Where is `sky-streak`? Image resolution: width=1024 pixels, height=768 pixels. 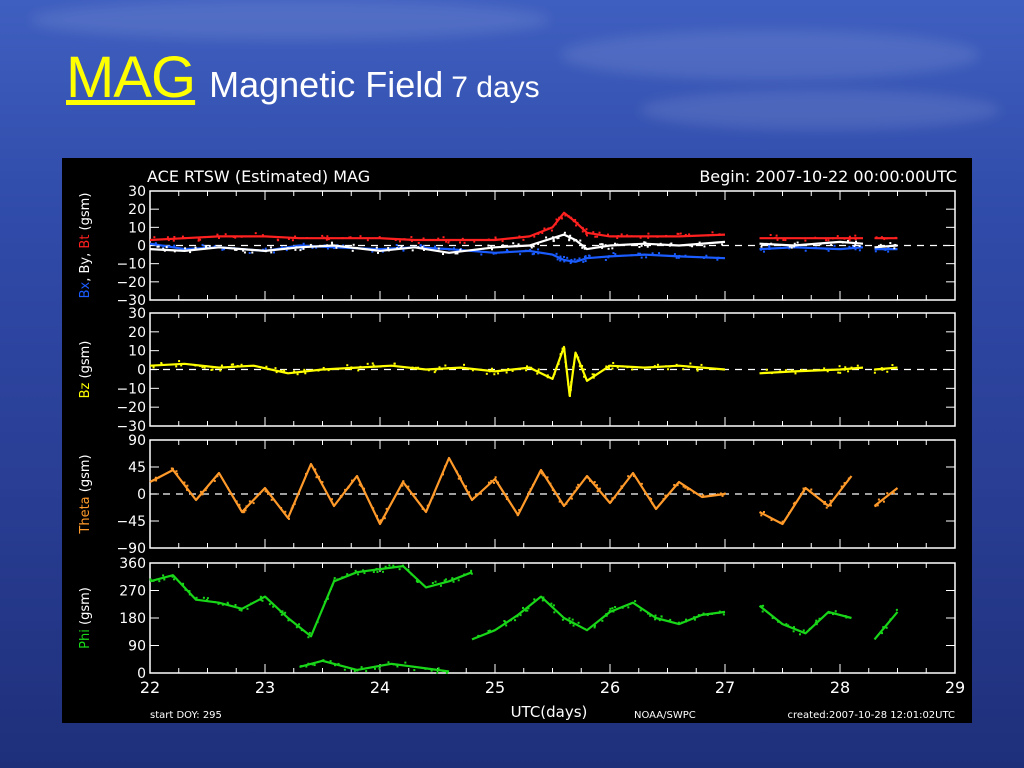
sky-streak is located at coordinates (770, 55).